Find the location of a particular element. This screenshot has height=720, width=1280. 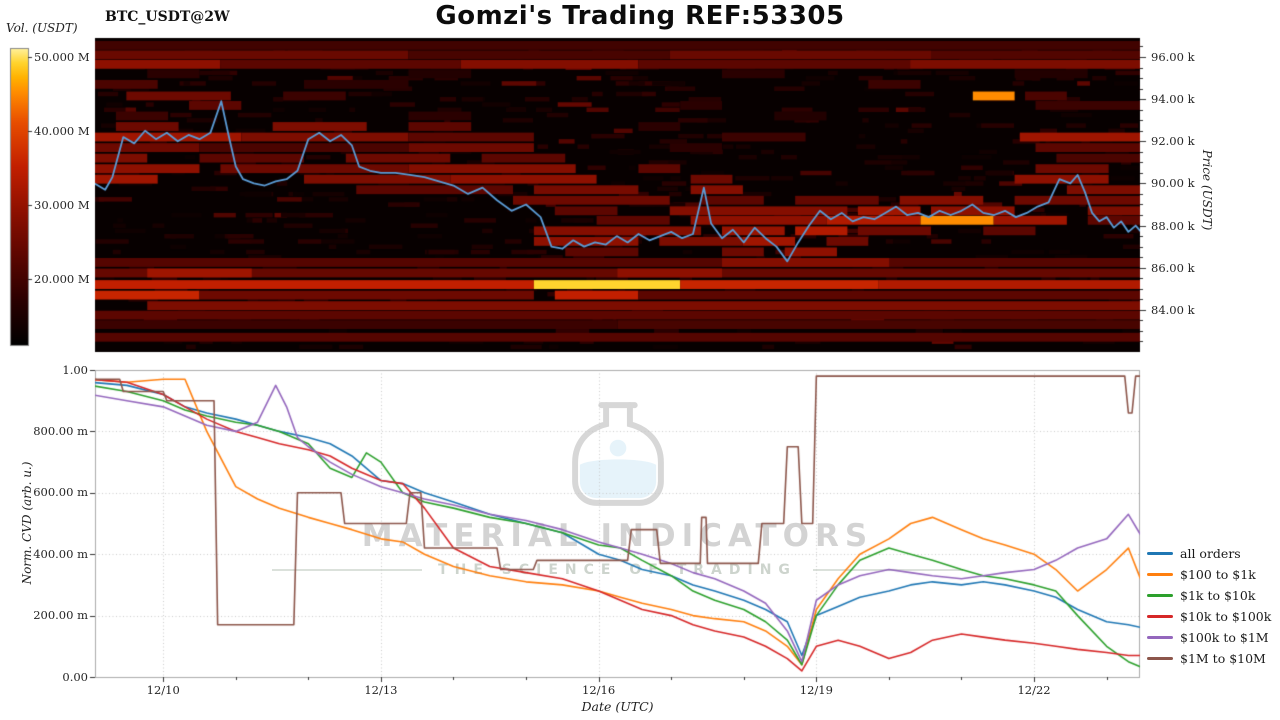

legend-label: $100k to $1M is located at coordinates (1224, 637).